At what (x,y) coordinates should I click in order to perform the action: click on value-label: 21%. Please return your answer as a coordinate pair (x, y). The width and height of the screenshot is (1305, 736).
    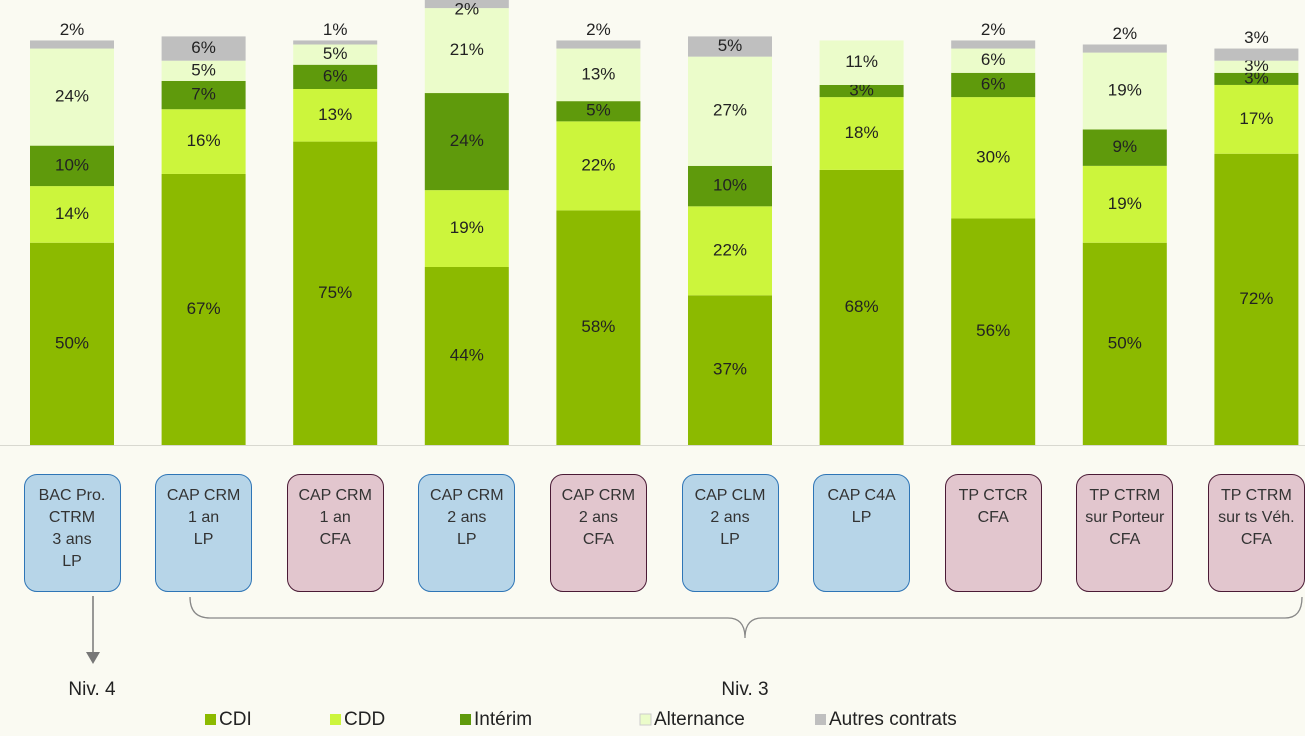
    Looking at the image, I should click on (467, 49).